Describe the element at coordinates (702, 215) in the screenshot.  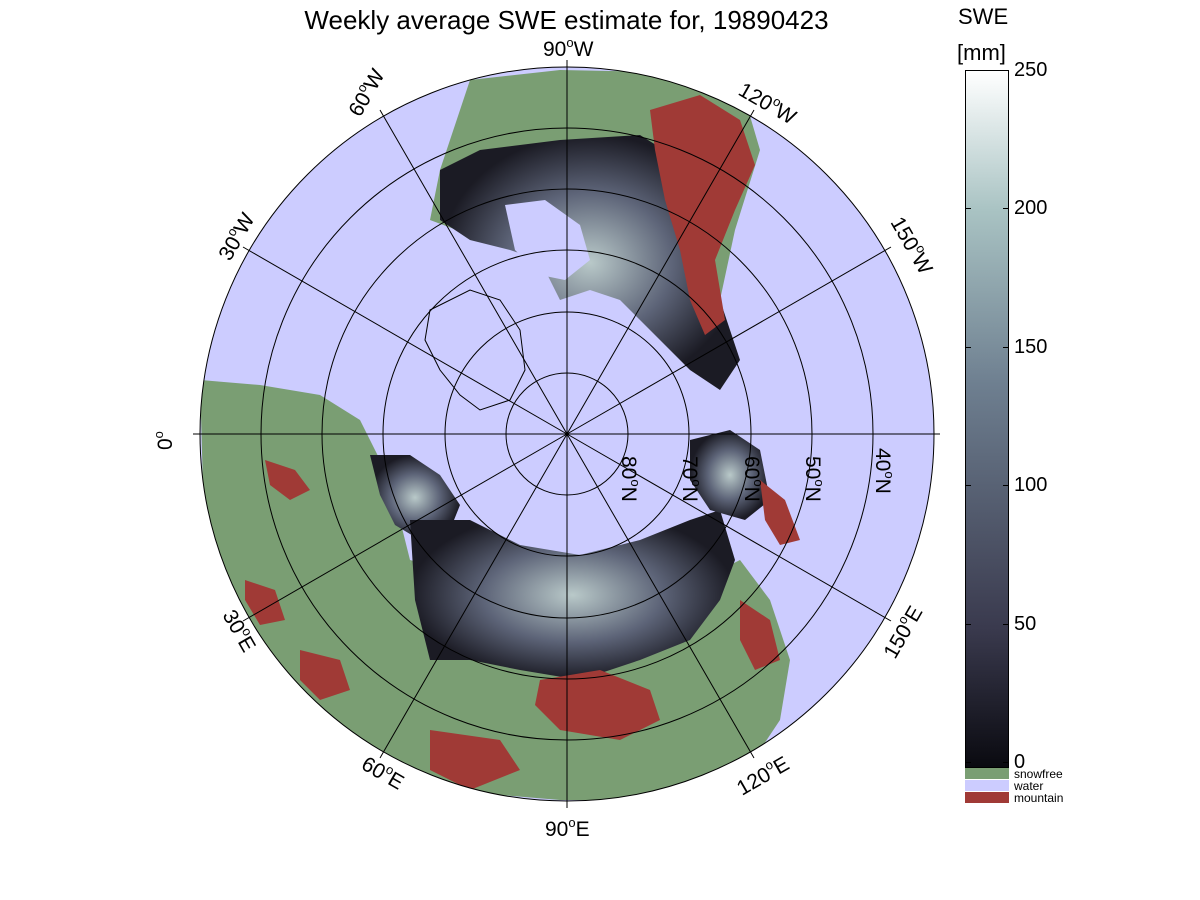
I see `rockies-mountain` at that location.